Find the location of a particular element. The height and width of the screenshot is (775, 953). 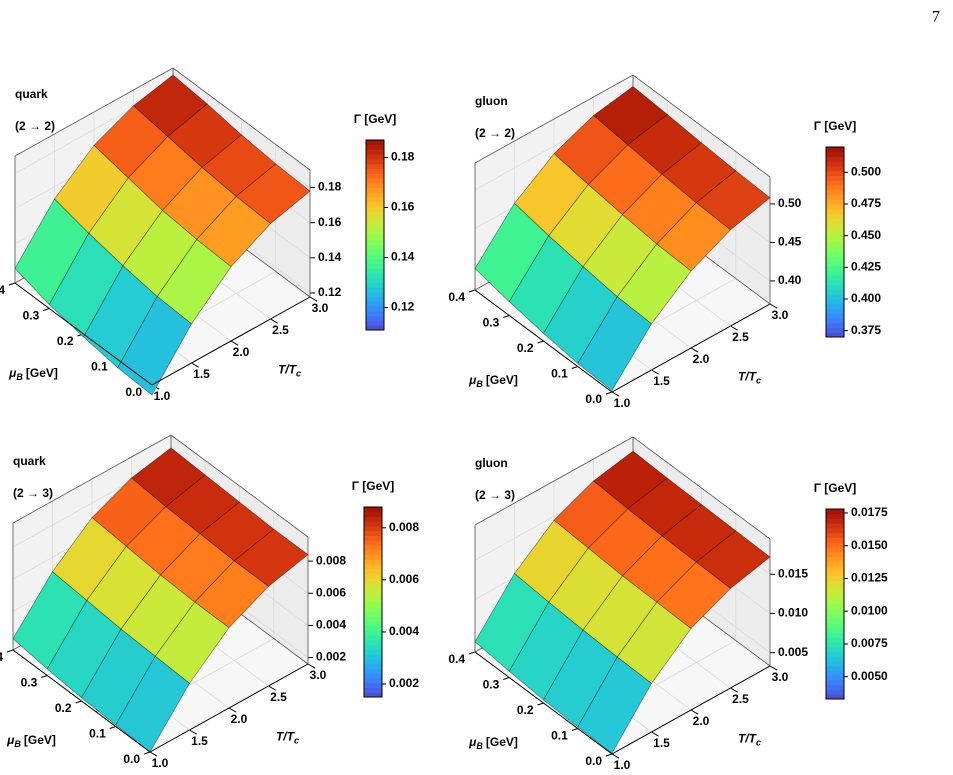

x-tick-label: 1.0 is located at coordinates (622, 403).